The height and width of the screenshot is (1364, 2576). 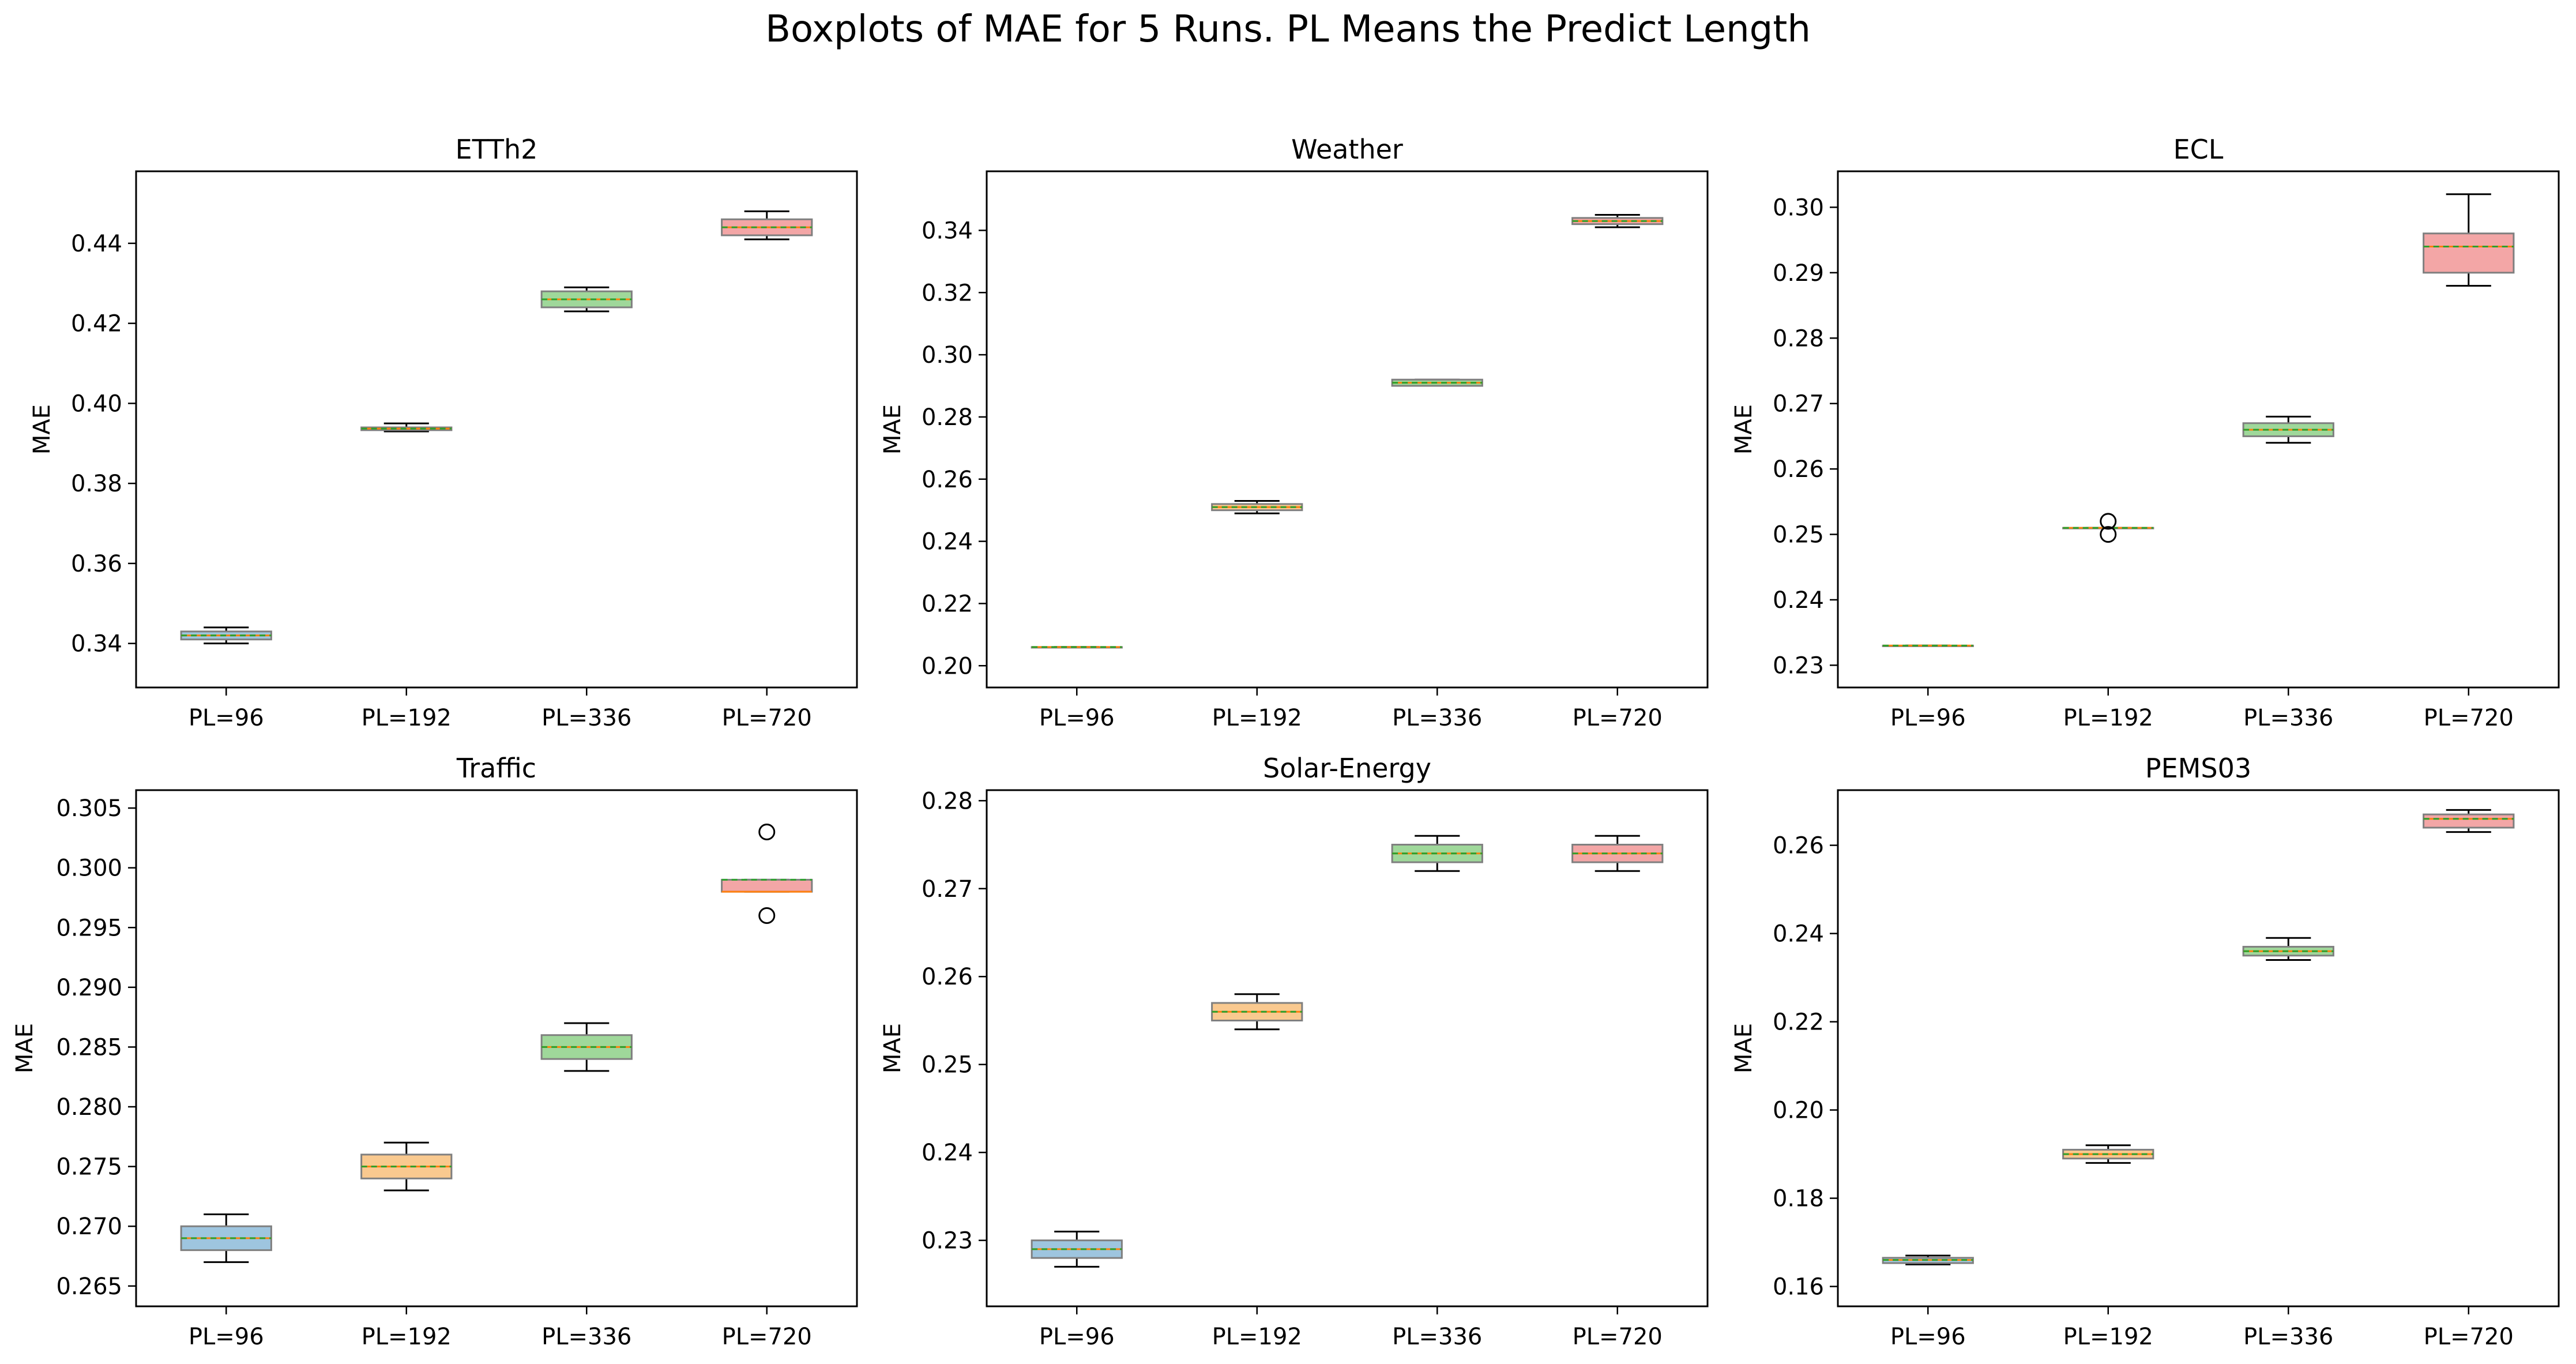 What do you see at coordinates (96, 484) in the screenshot?
I see `y-tick-label: 0.38` at bounding box center [96, 484].